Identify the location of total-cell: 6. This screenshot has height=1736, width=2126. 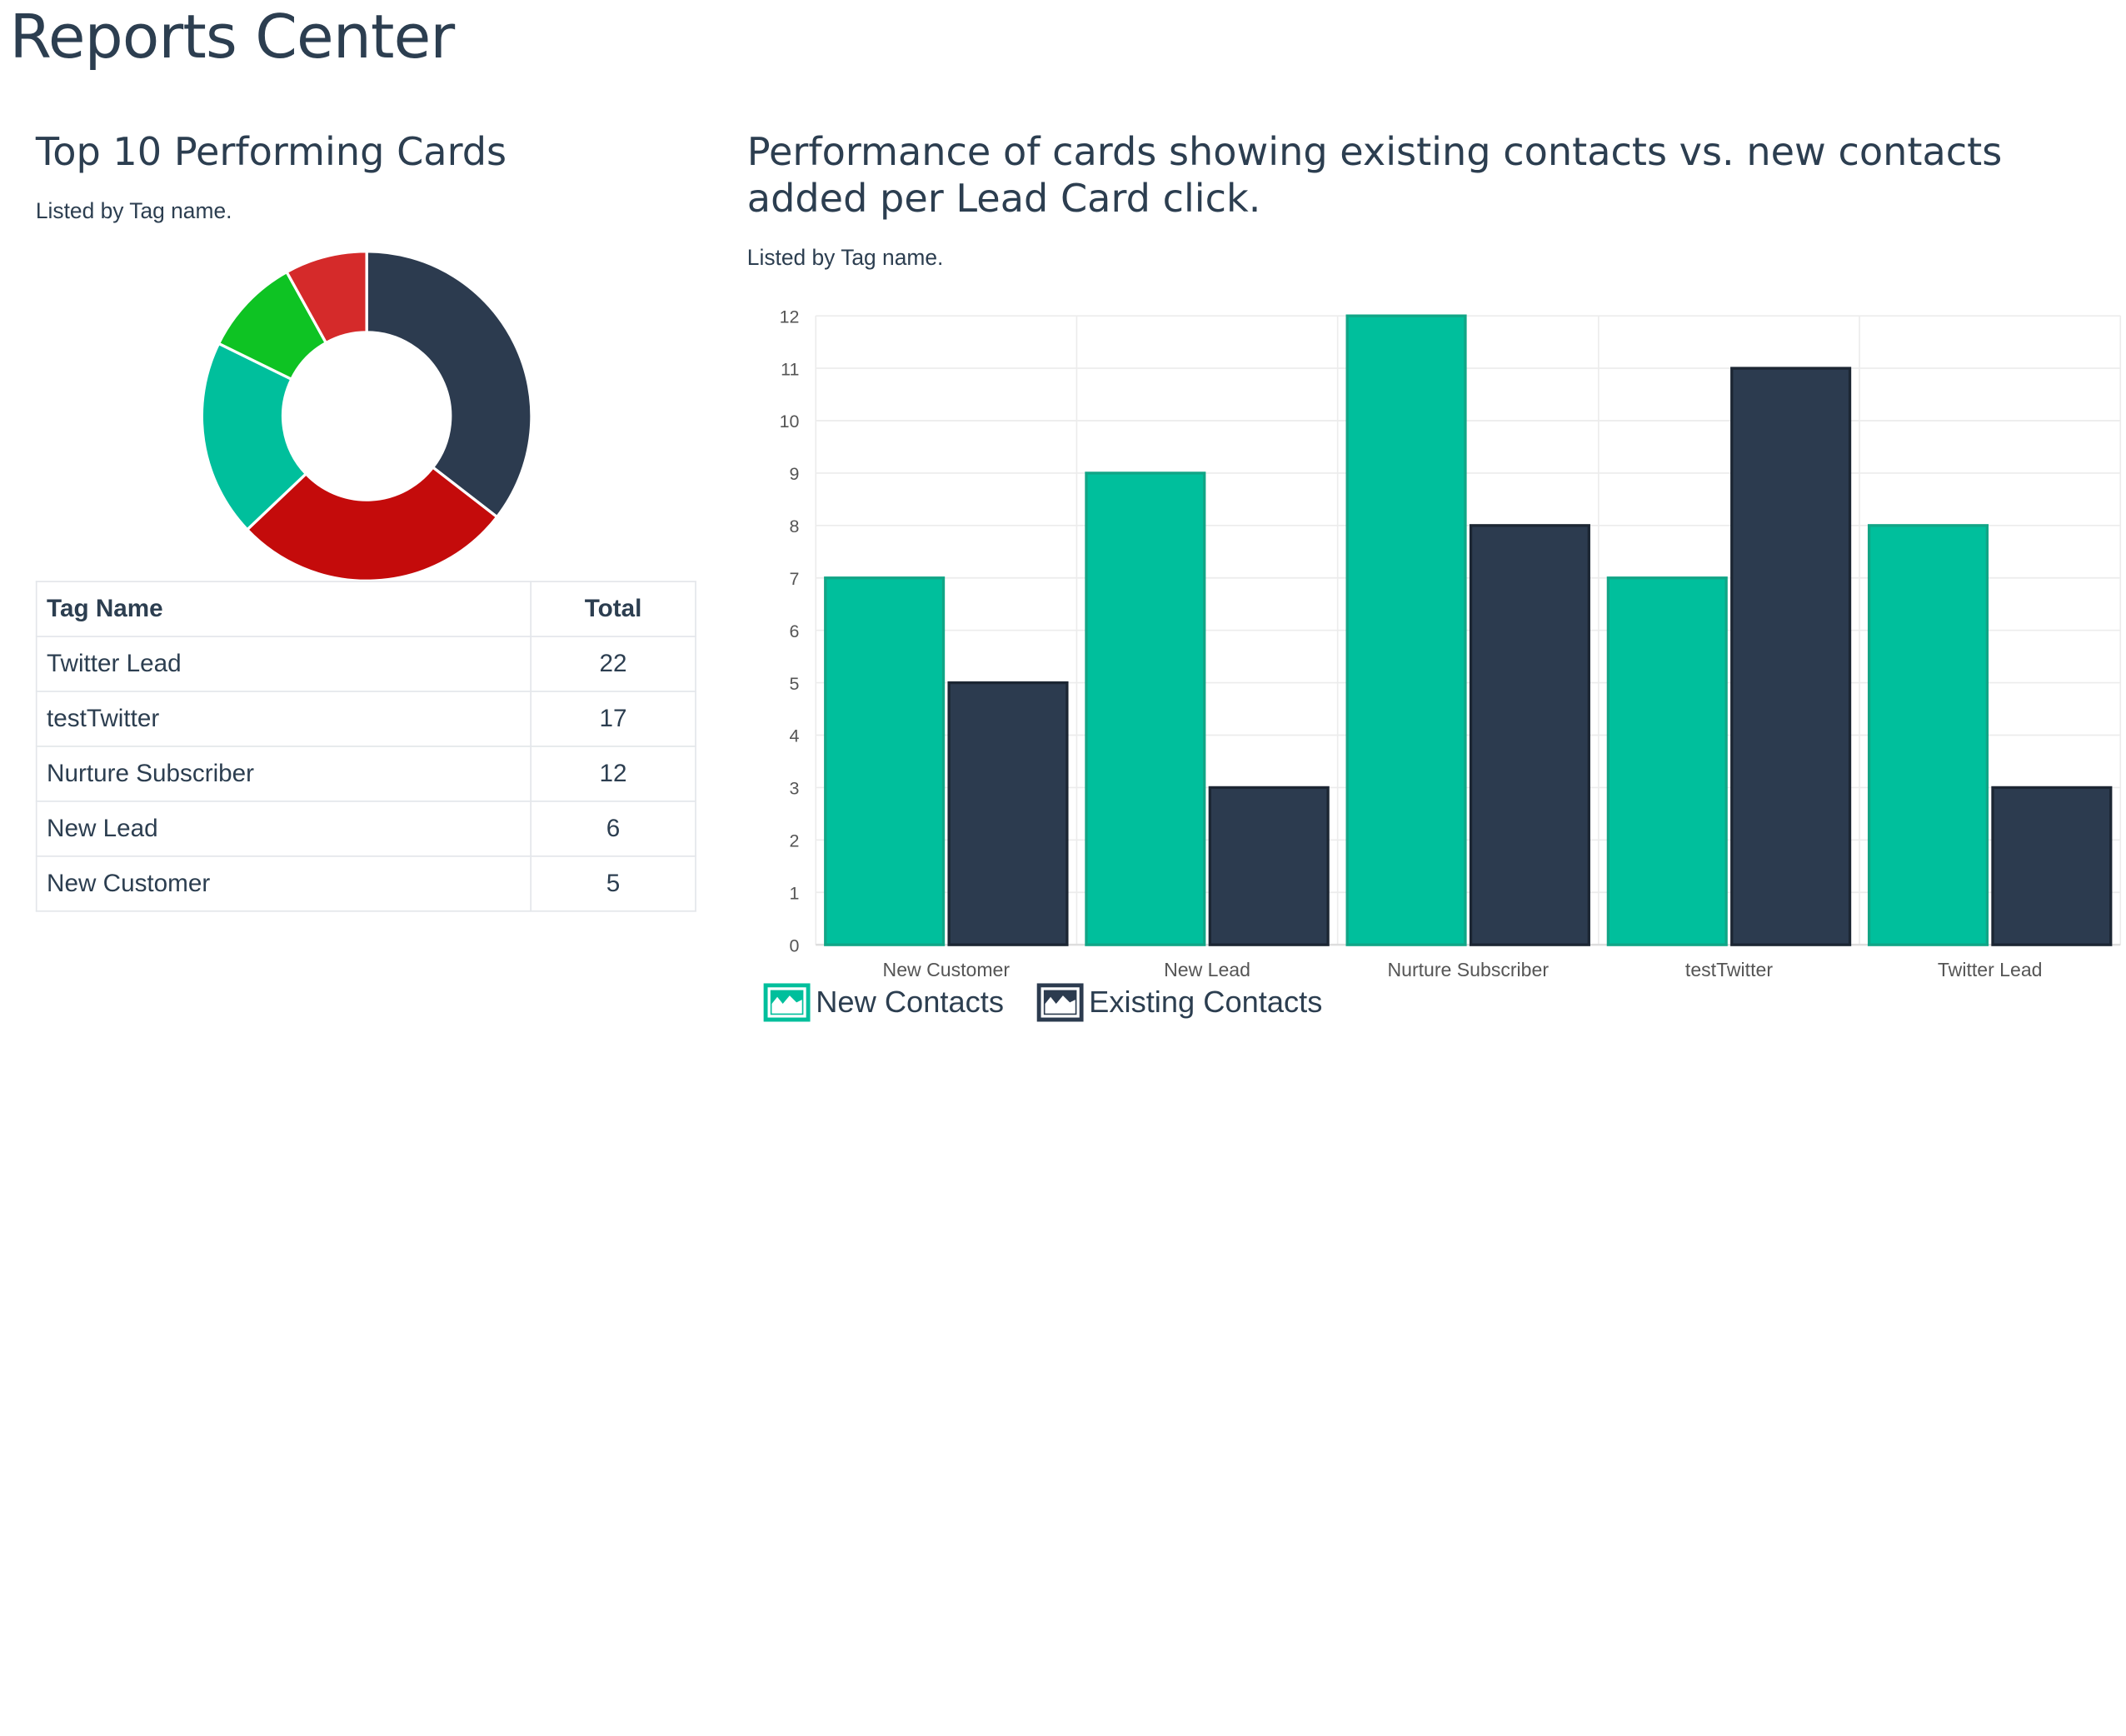
(613, 829).